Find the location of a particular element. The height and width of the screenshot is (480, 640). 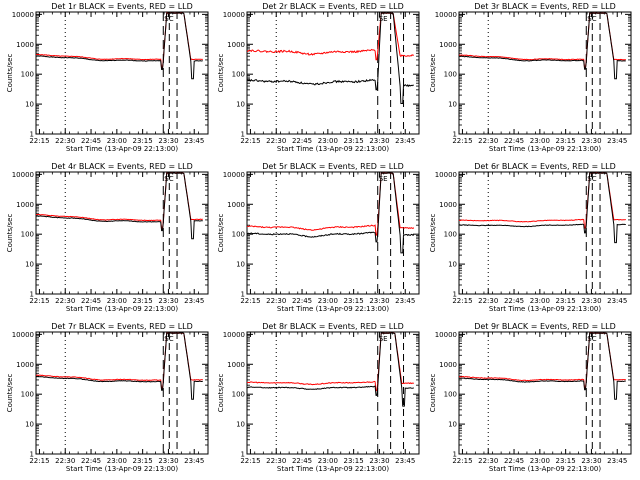

panel-title: Det 6r BLACK = Events, RED = LLD is located at coordinates (545, 166).